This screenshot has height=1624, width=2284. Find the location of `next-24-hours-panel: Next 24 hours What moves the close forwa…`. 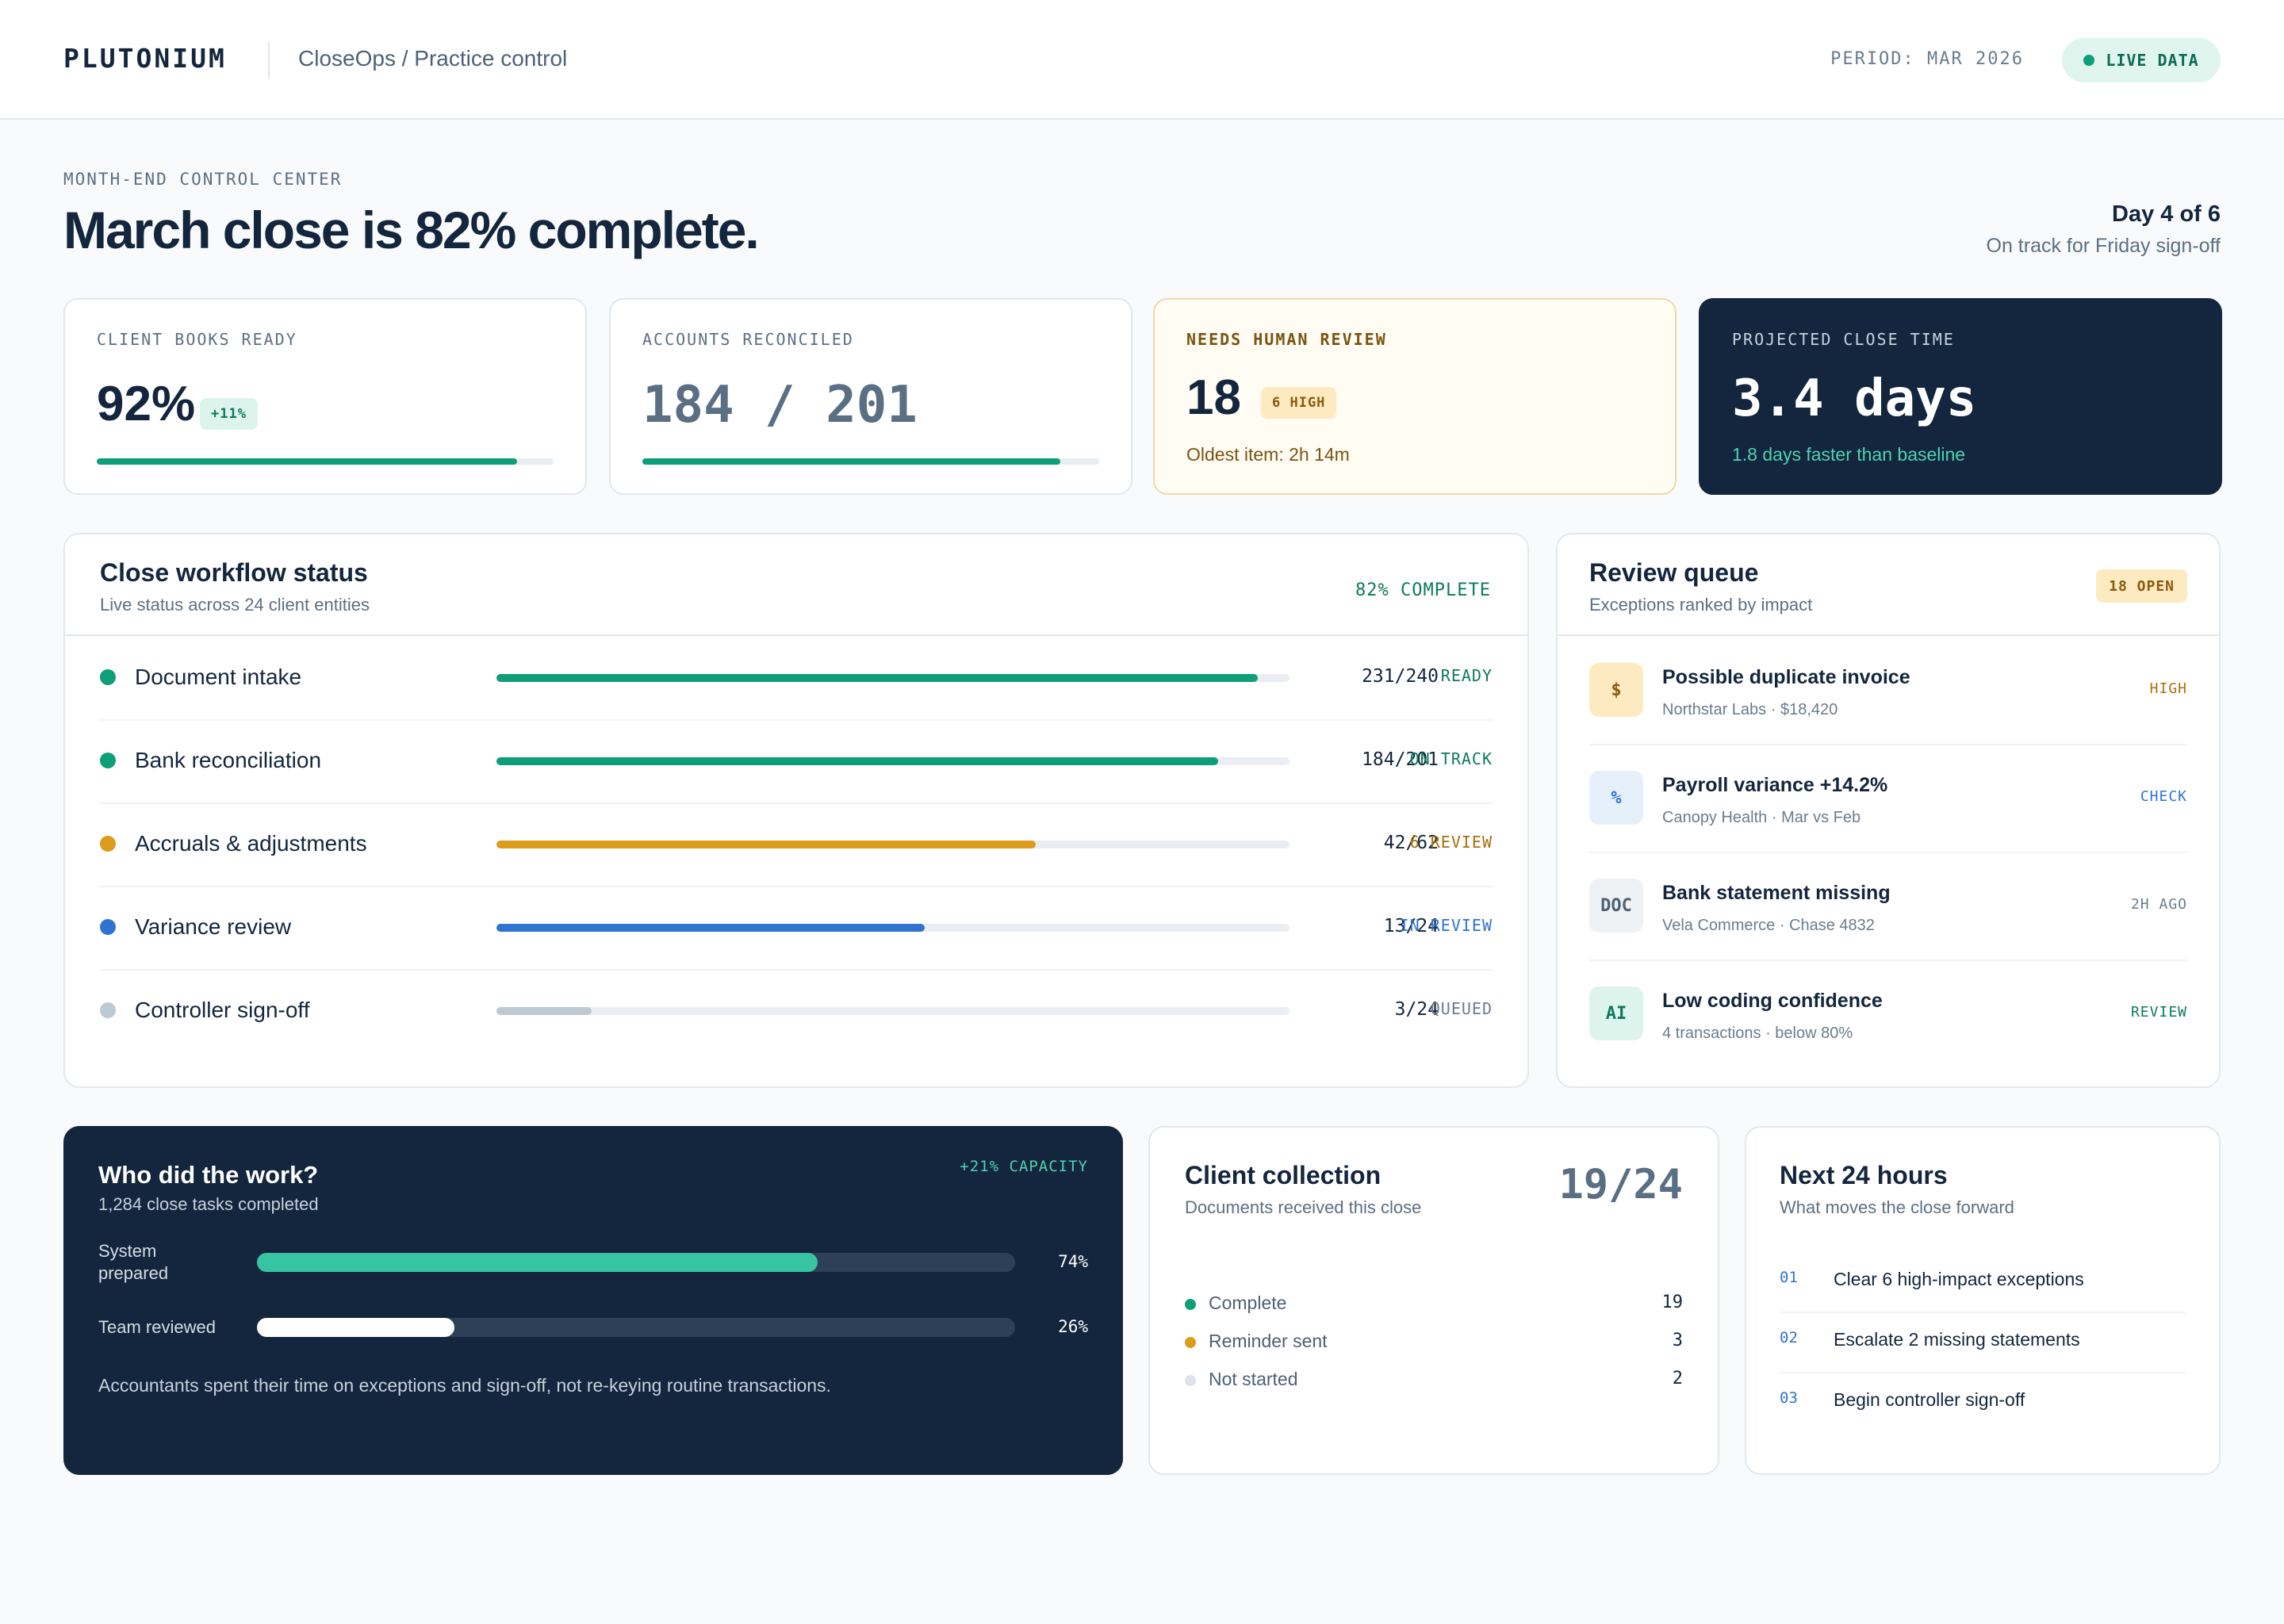

next-24-hours-panel: Next 24 hours What moves the close forwa… is located at coordinates (1983, 1300).